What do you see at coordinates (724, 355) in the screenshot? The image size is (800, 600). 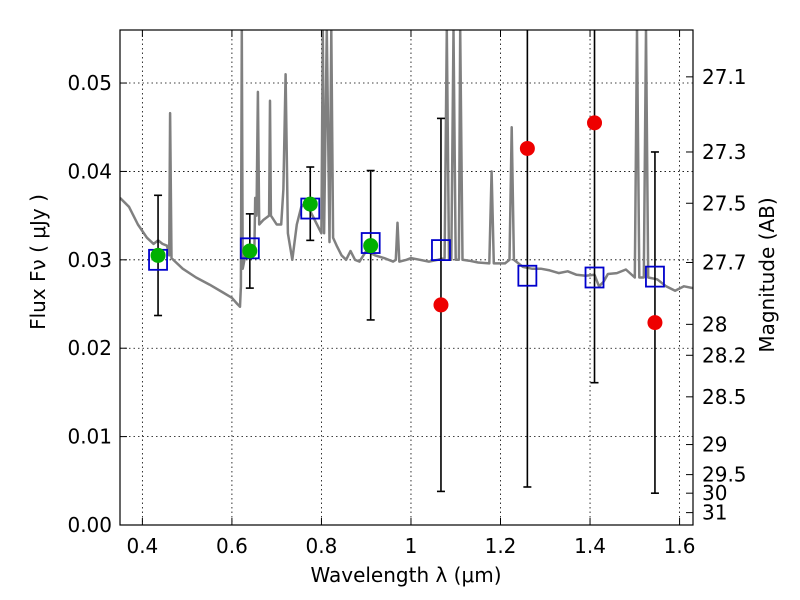 I see `y2-tick-label: 28.2` at bounding box center [724, 355].